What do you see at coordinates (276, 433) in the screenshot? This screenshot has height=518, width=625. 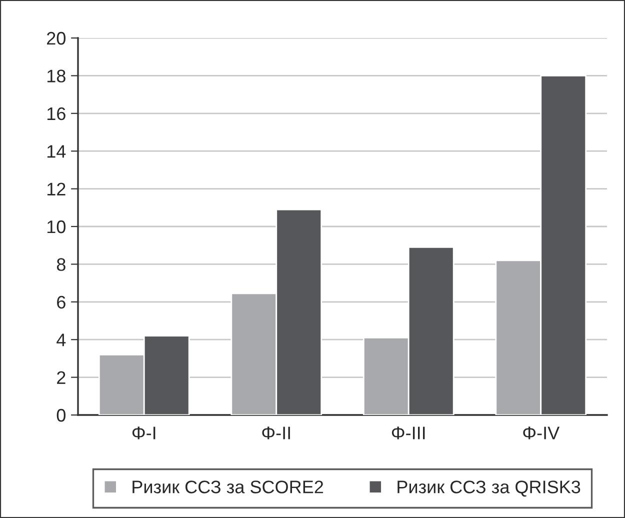 I see `x-tick-label: Φ-II` at bounding box center [276, 433].